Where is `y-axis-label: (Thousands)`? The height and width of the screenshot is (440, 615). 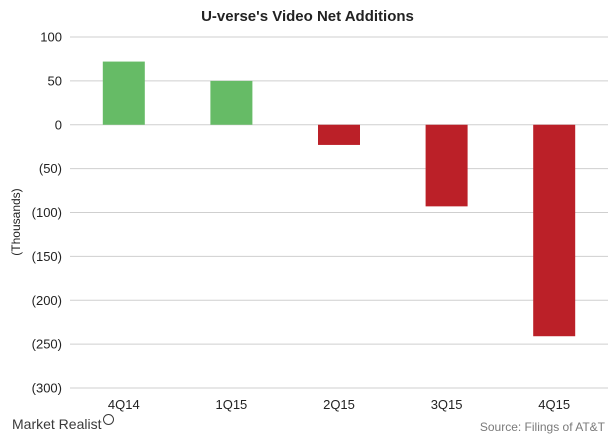
y-axis-label: (Thousands) is located at coordinates (16, 221).